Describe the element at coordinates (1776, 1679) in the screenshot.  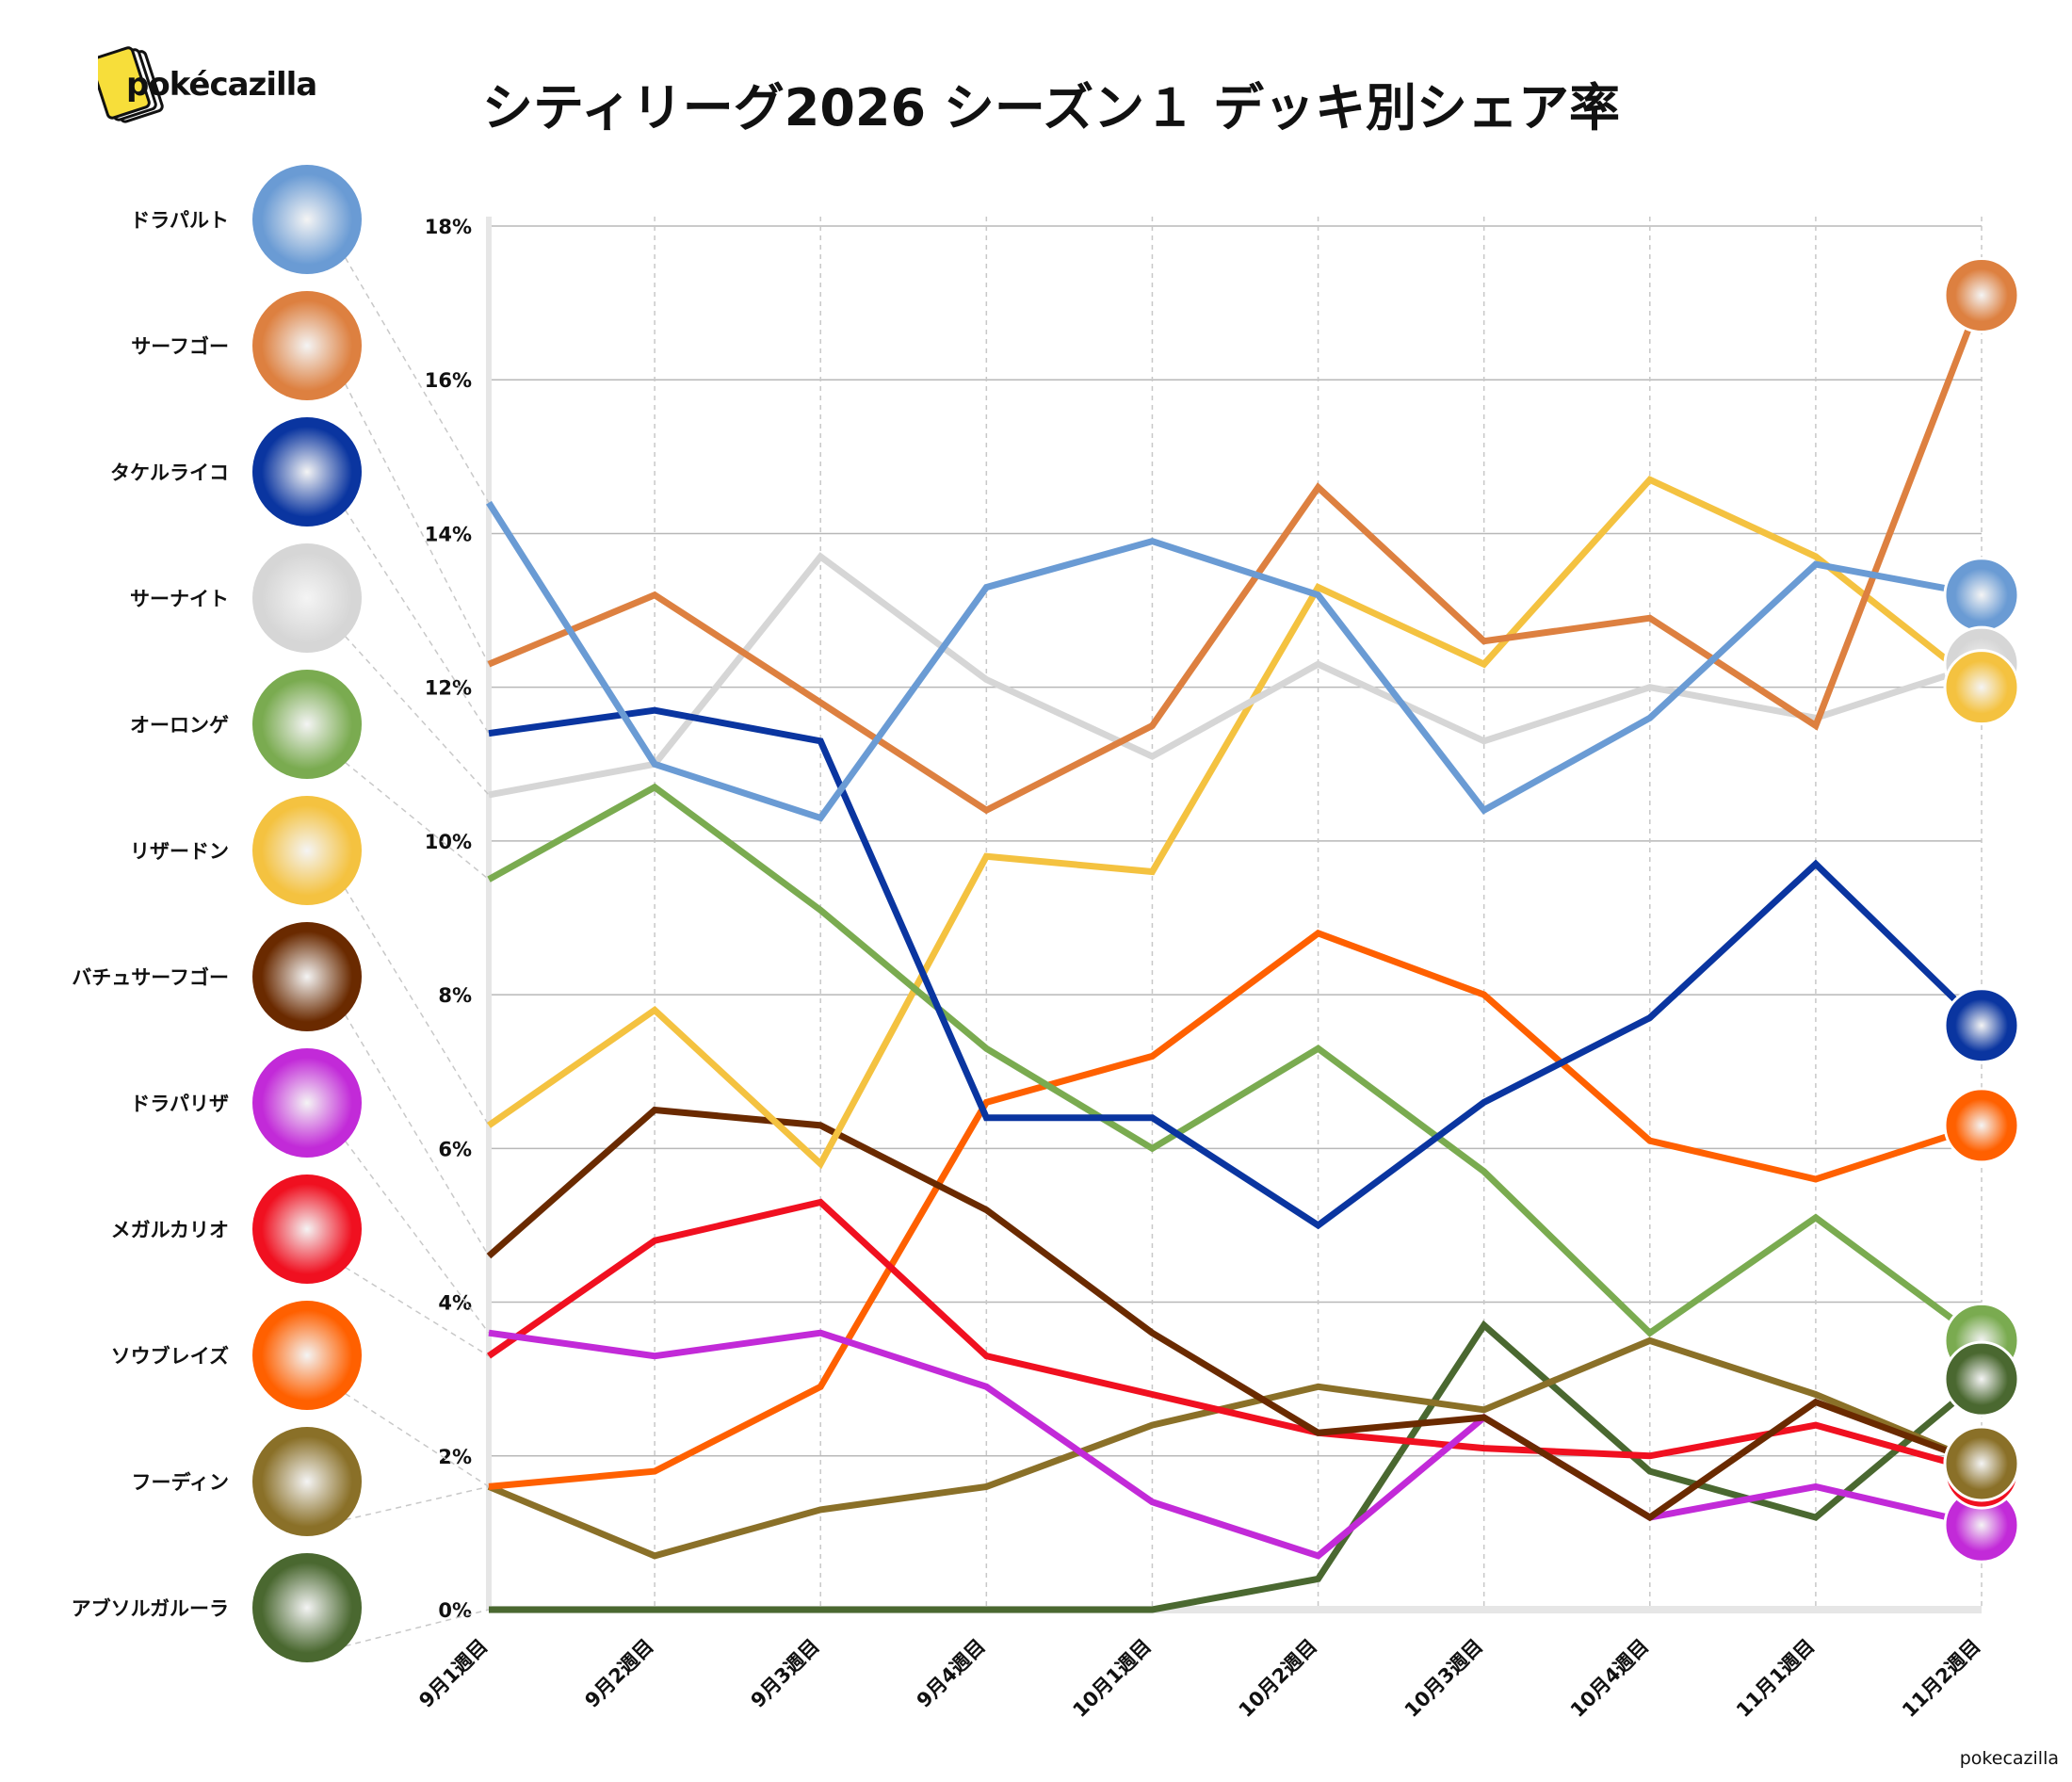
I see `x-tick-label: 11月1週目` at that location.